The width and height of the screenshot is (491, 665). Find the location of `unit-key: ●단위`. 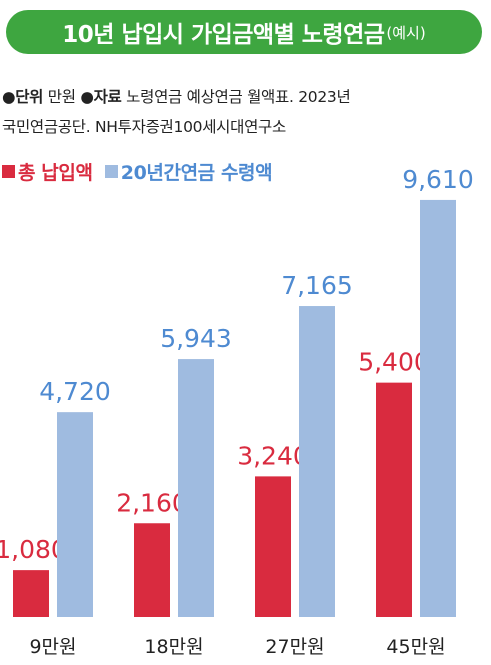

unit-key: ●단위 is located at coordinates (23, 97).